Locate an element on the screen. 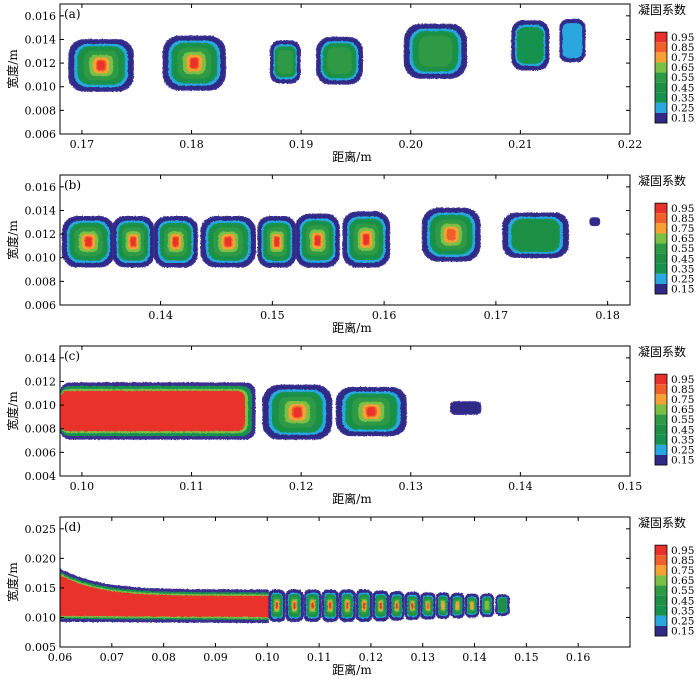 This screenshot has width=700, height=680. x-tick-label: 0.08 is located at coordinates (163, 657).